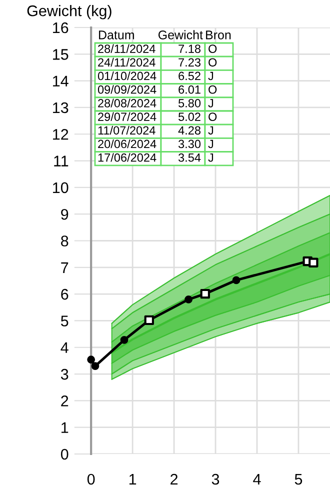 The width and height of the screenshot is (330, 500). I want to click on annotation: 6.52, so click(189, 76).